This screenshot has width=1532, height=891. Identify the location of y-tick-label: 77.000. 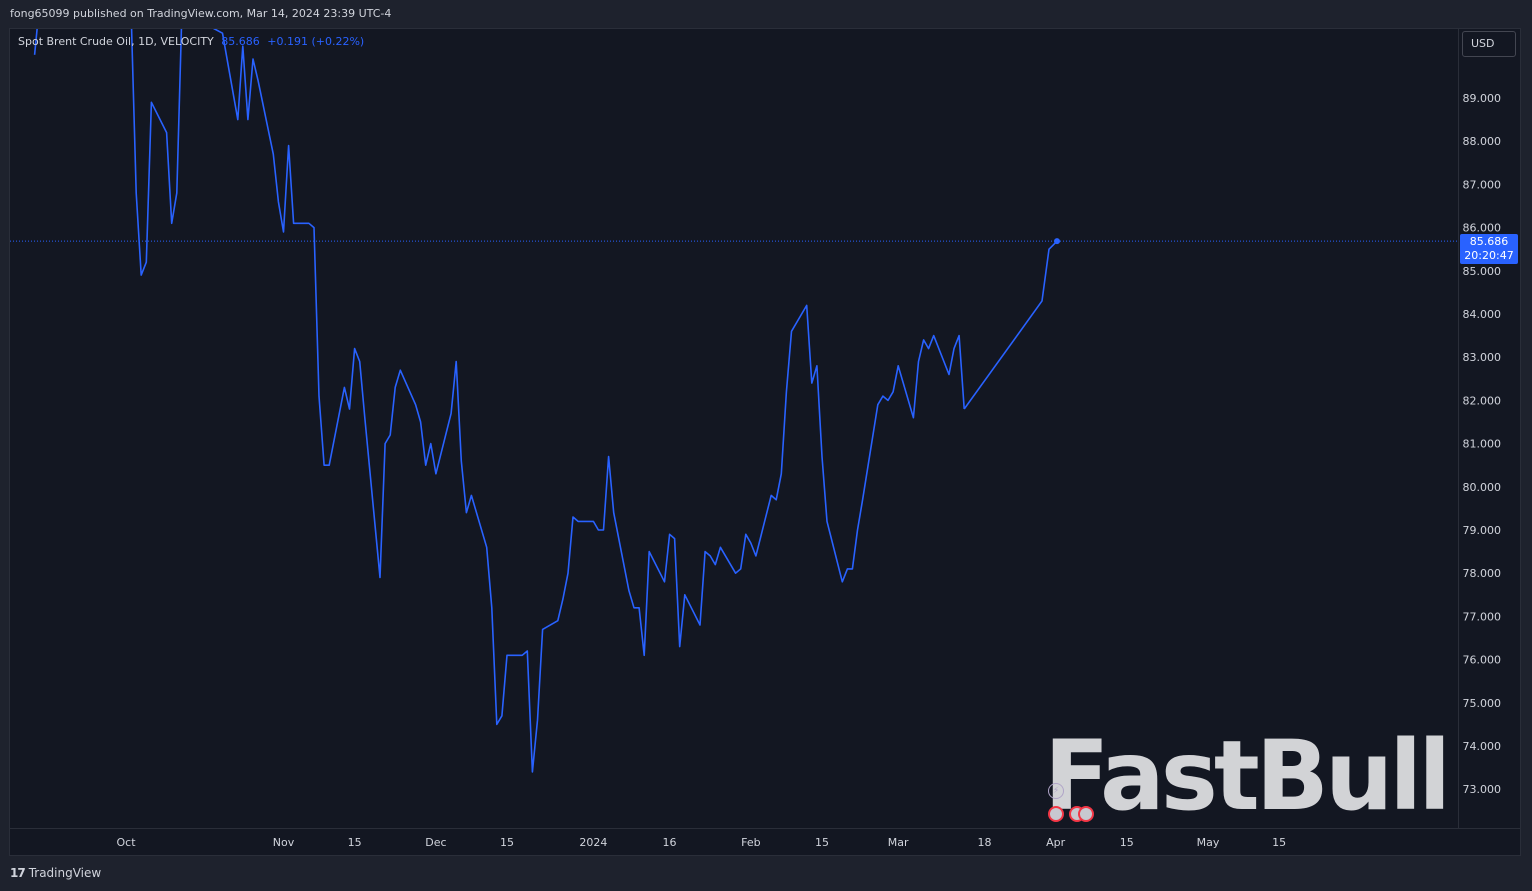
(1482, 616).